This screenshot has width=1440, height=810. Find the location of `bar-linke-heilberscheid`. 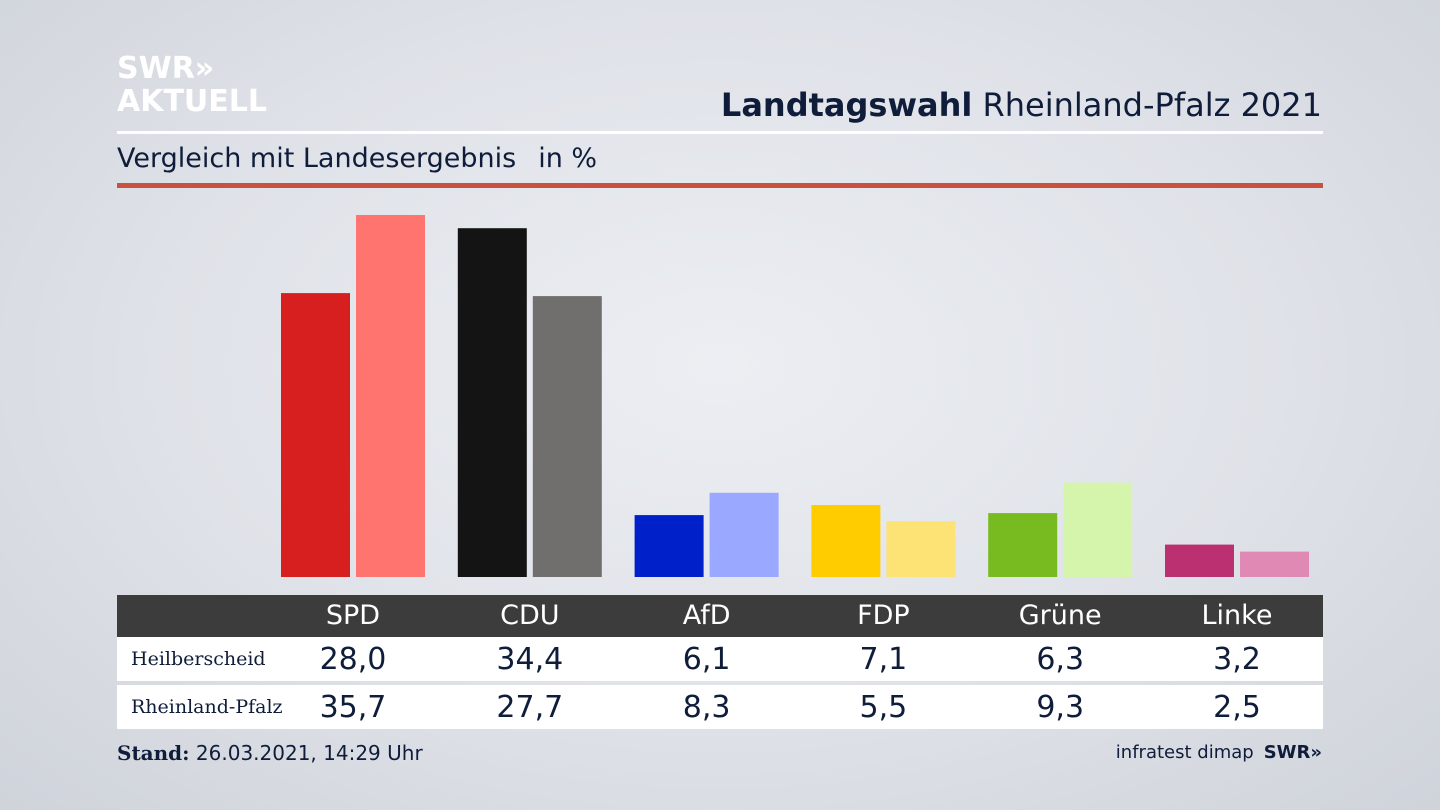

bar-linke-heilberscheid is located at coordinates (1199, 560).